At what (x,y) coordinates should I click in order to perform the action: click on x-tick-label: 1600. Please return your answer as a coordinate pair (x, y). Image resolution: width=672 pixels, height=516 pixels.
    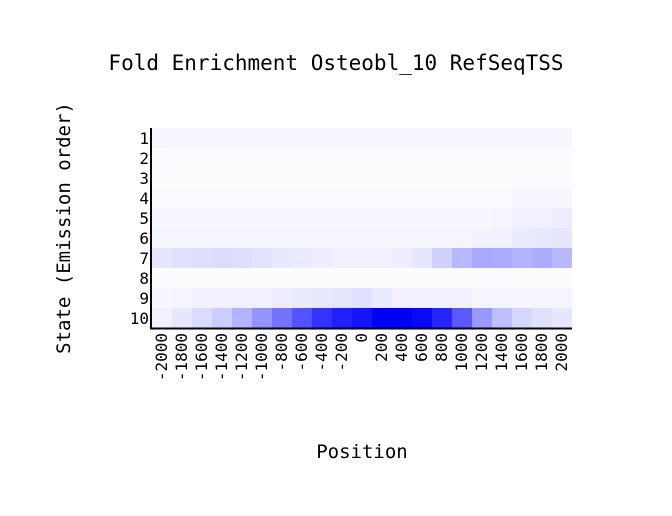
    Looking at the image, I should click on (521, 352).